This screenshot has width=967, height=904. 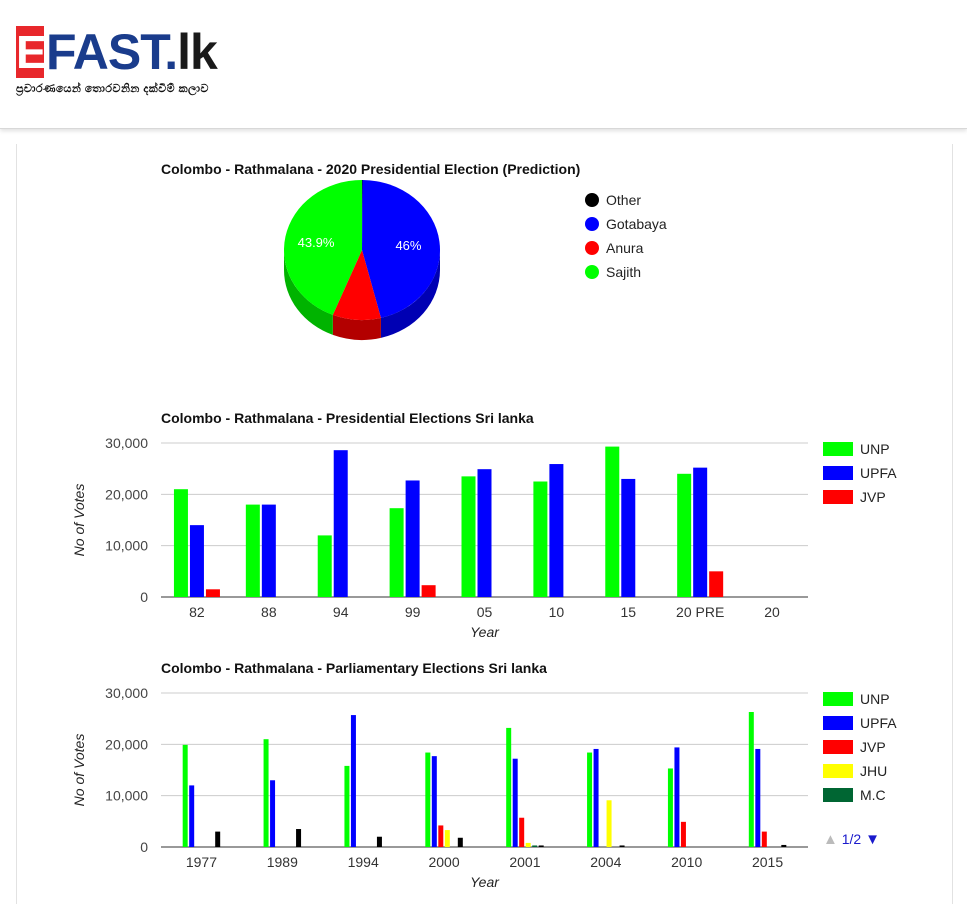 I want to click on legend-pager: ▲ 1/2 ▼, so click(x=851, y=839).